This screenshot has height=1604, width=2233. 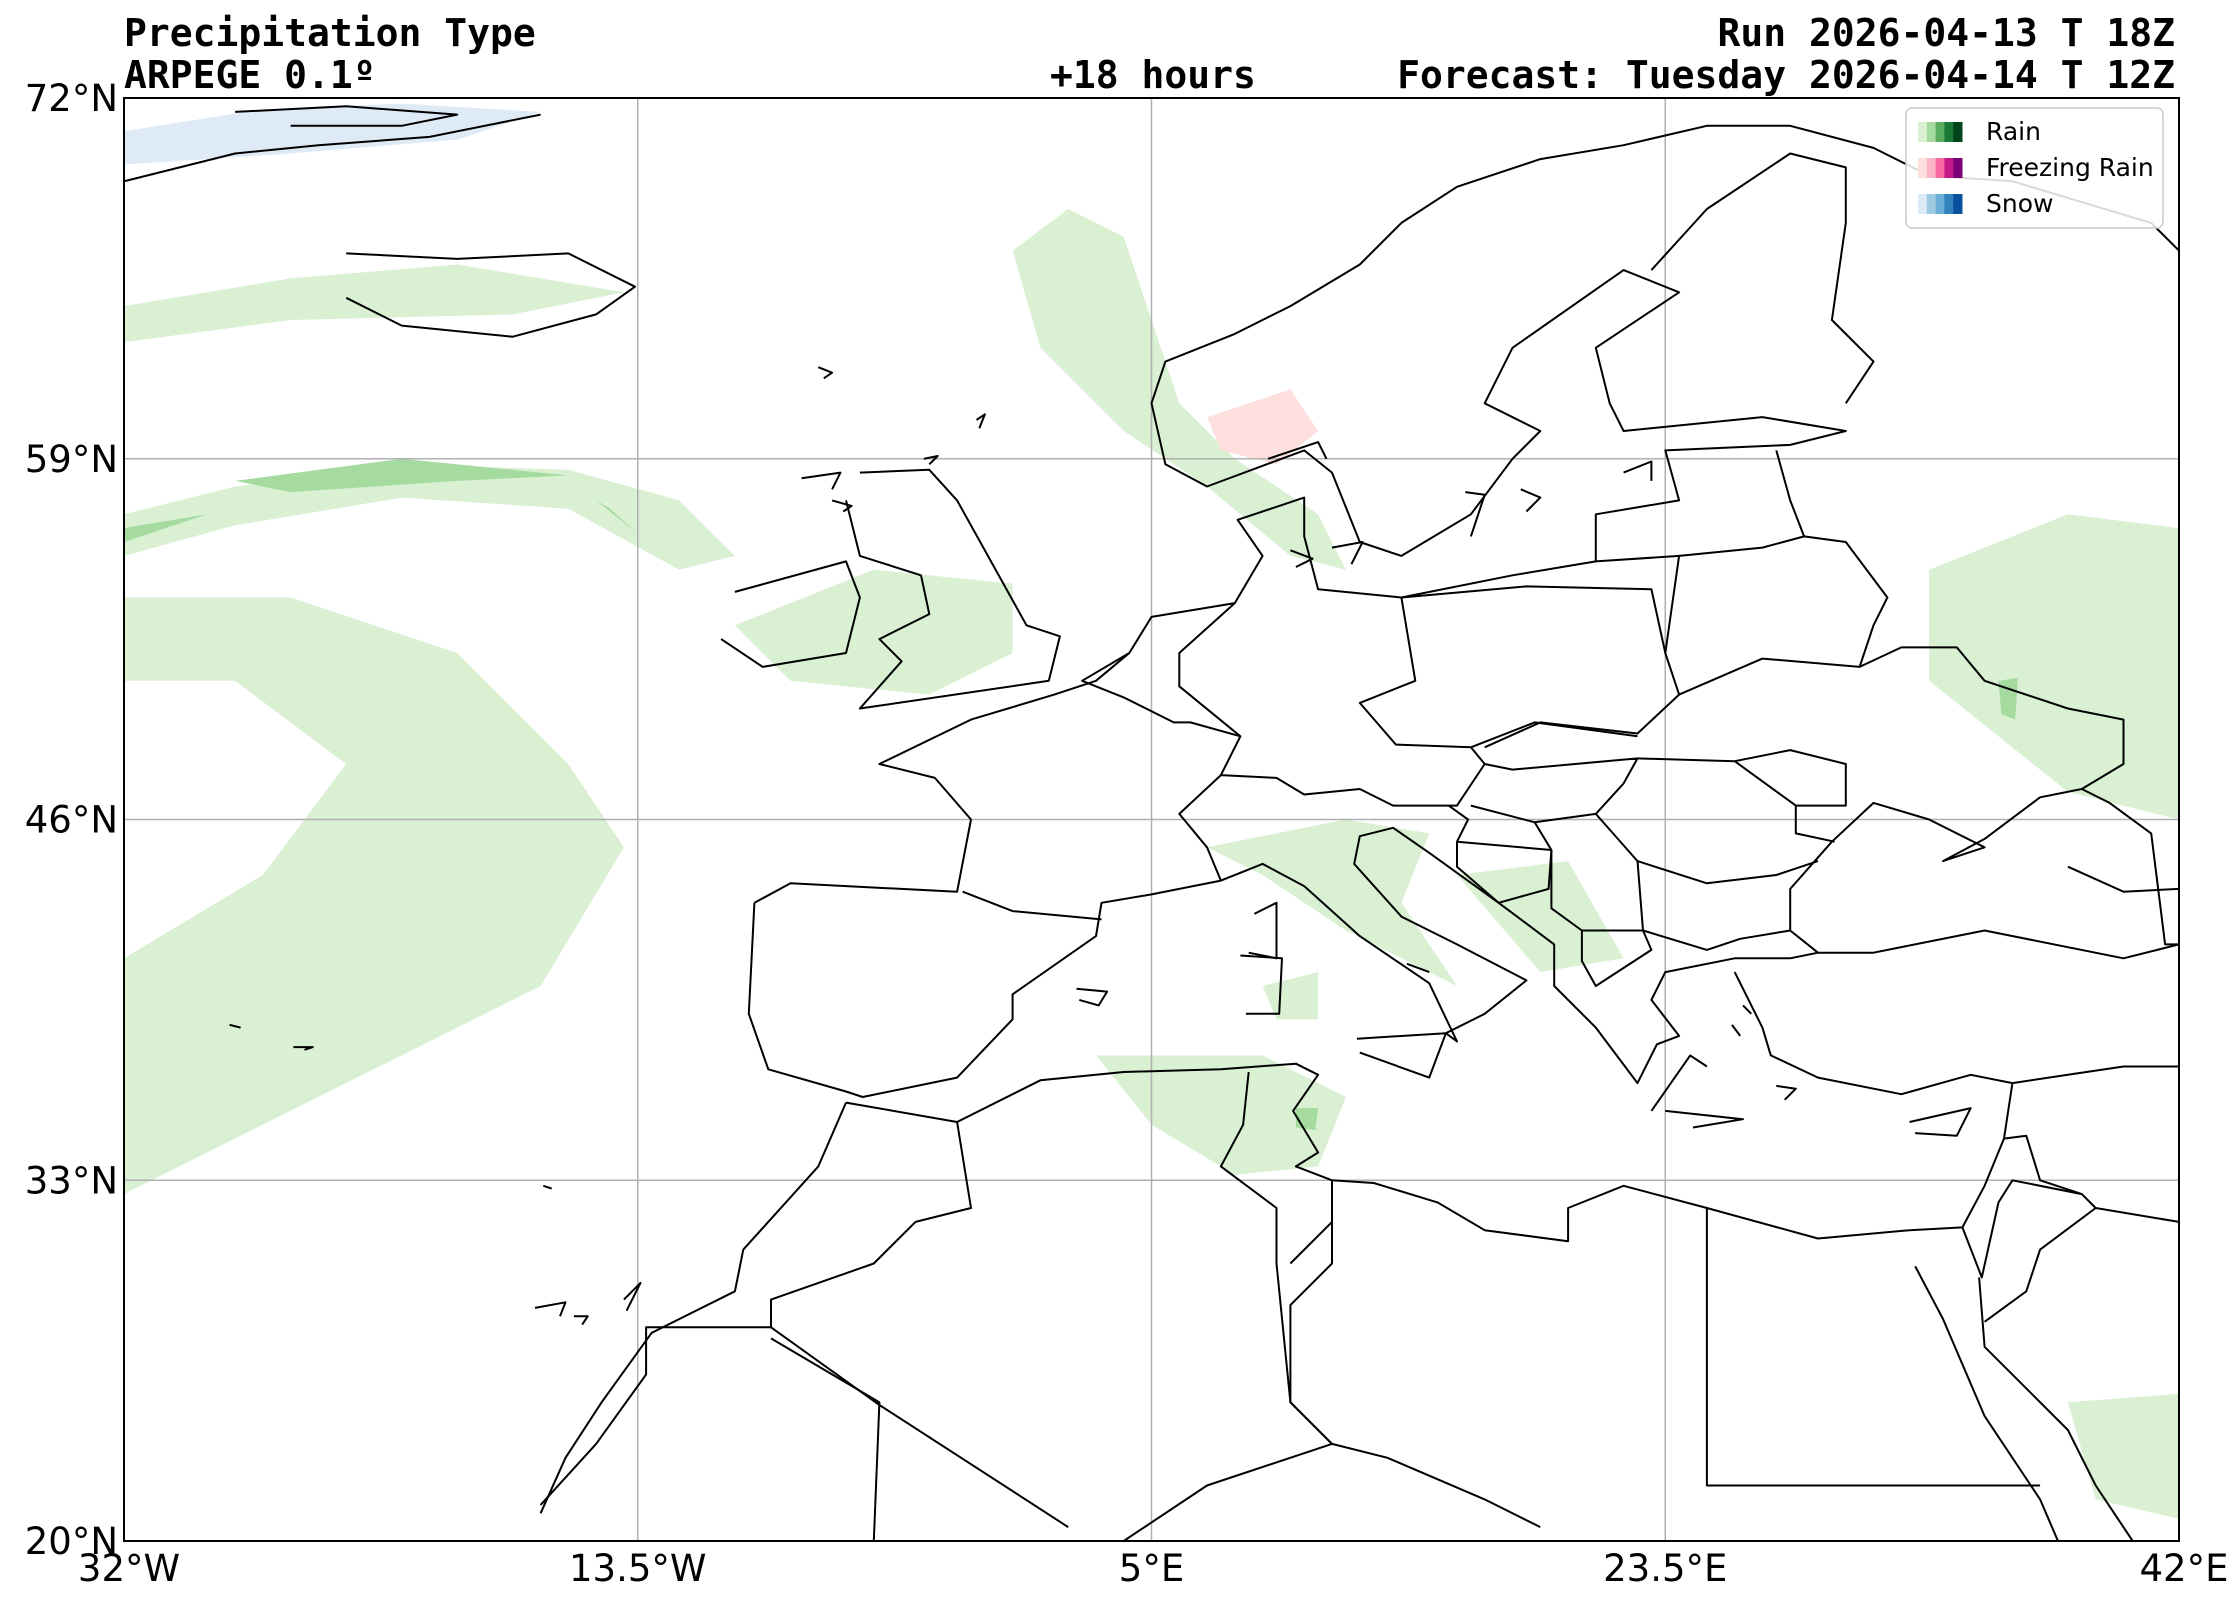 I want to click on lon-tick-label: 5°E, so click(x=1151, y=1568).